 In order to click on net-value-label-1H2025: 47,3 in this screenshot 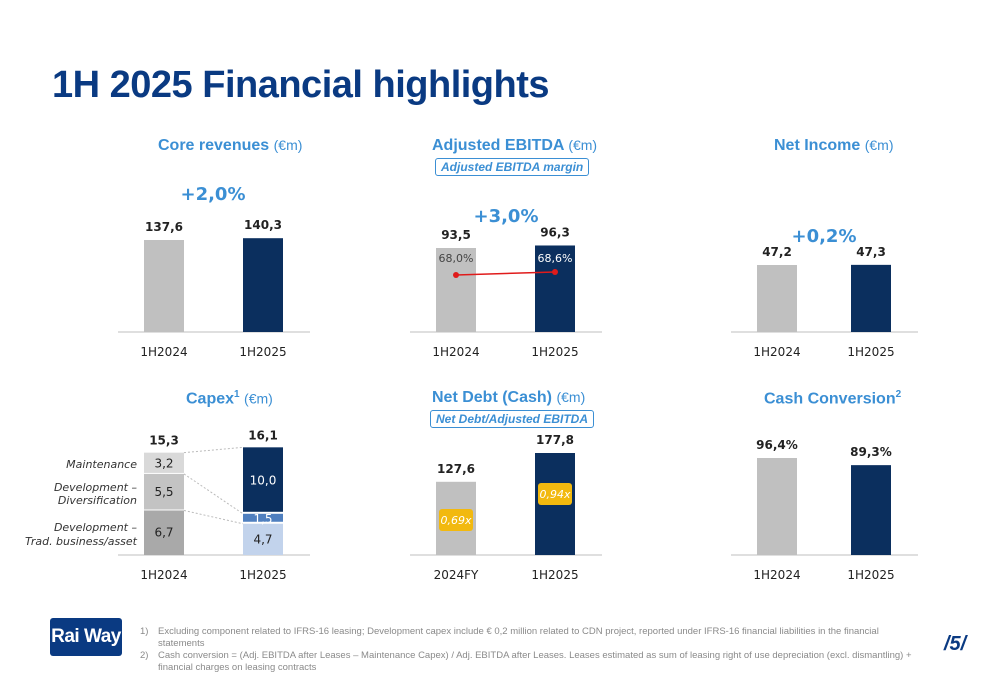, I will do `click(871, 252)`.